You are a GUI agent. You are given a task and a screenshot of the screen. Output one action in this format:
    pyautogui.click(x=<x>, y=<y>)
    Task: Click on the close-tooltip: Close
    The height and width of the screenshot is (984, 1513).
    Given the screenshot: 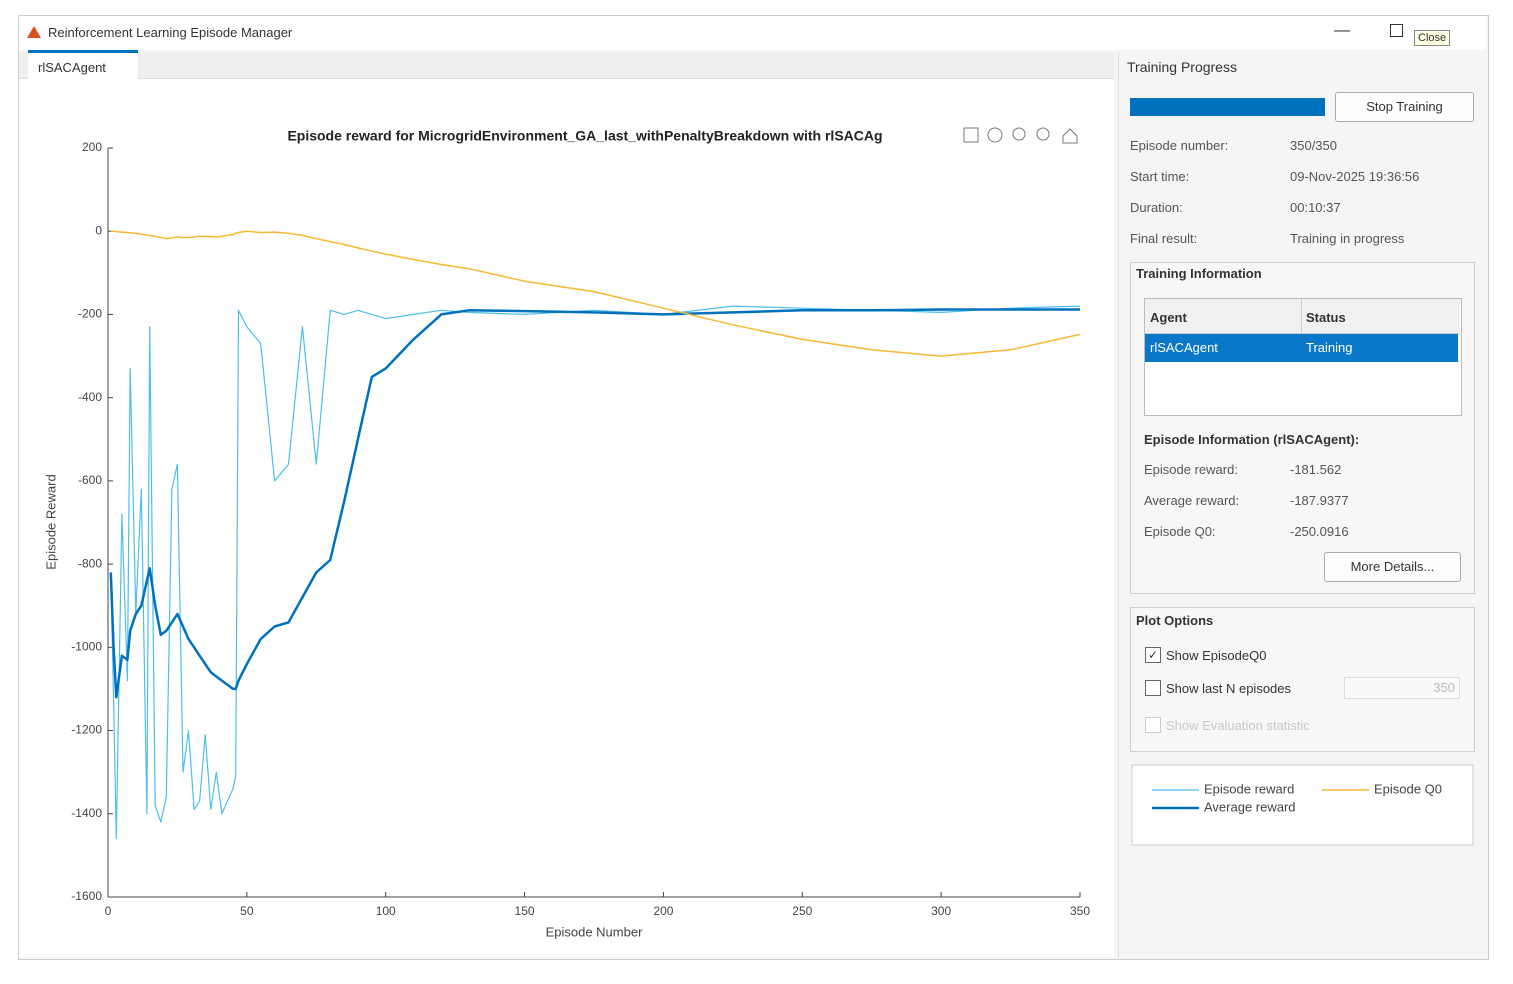 What is the action you would take?
    pyautogui.click(x=1432, y=38)
    